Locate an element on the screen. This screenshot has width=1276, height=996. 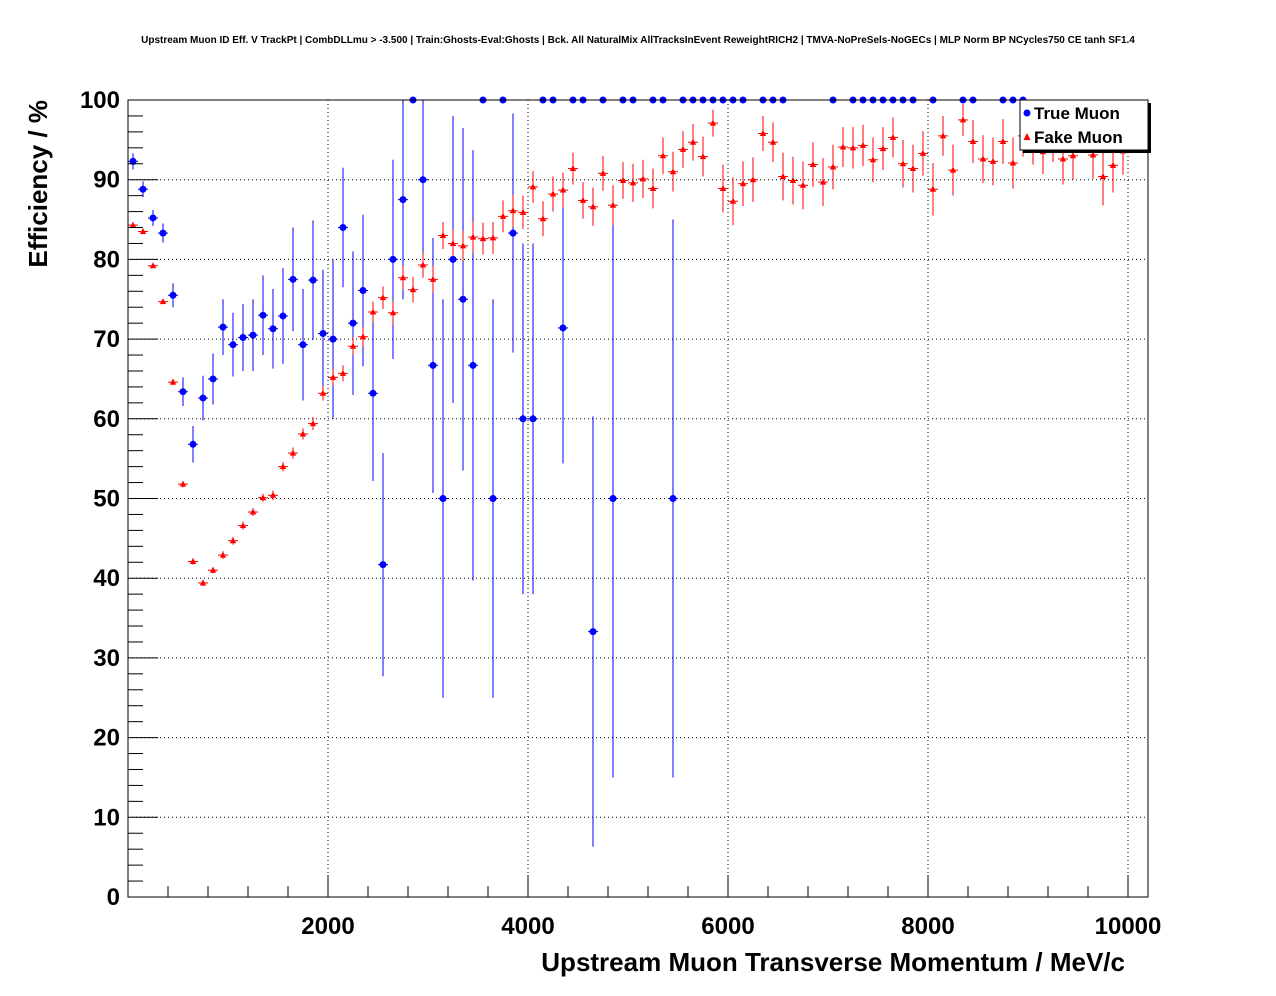
x-tick-label: 6000 is located at coordinates (727, 926).